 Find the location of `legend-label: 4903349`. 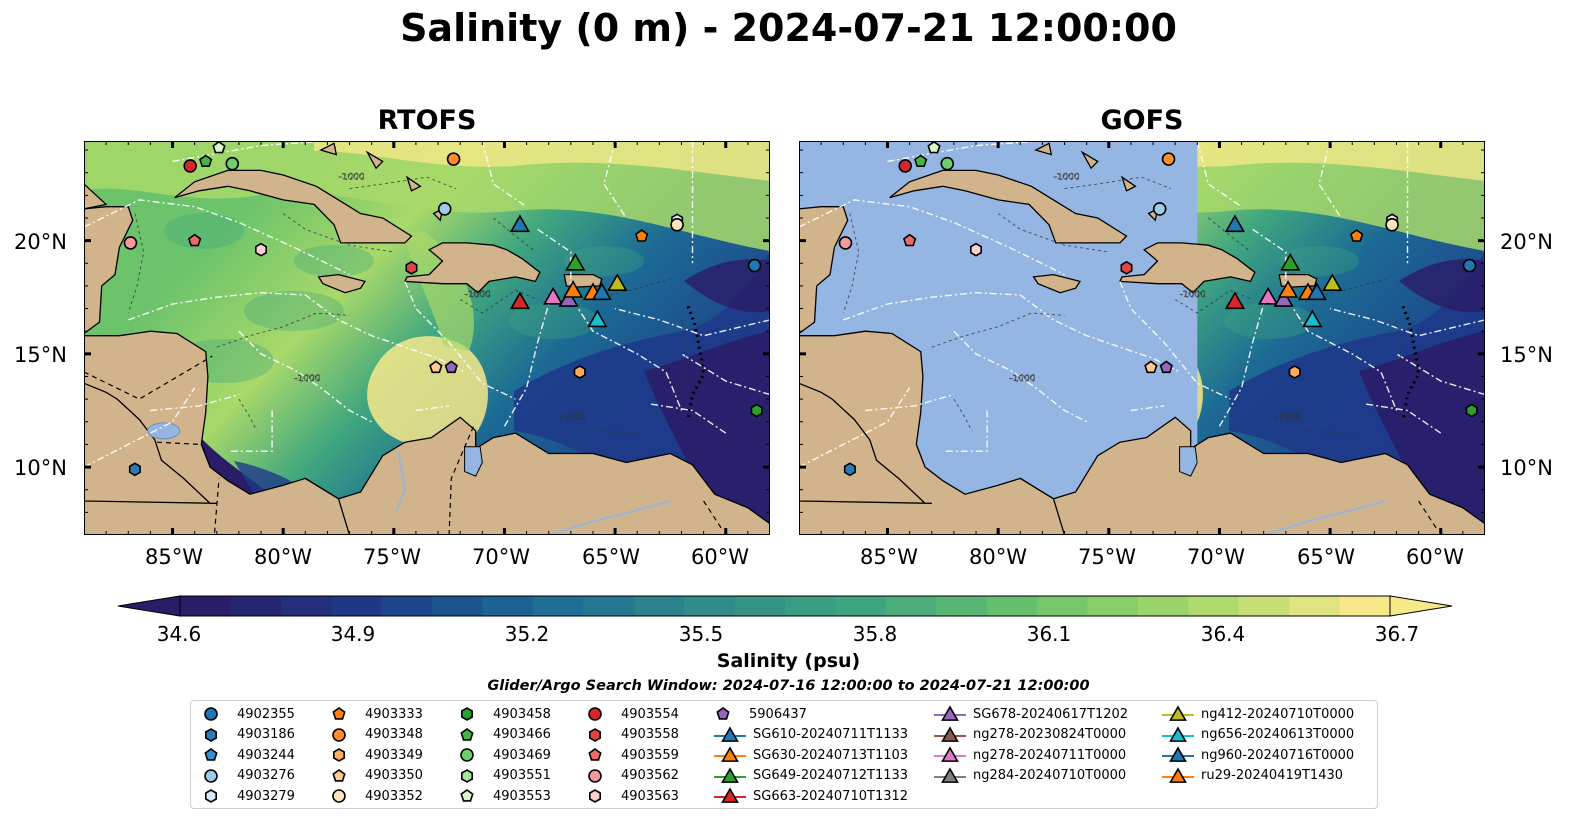

legend-label: 4903349 is located at coordinates (394, 755).